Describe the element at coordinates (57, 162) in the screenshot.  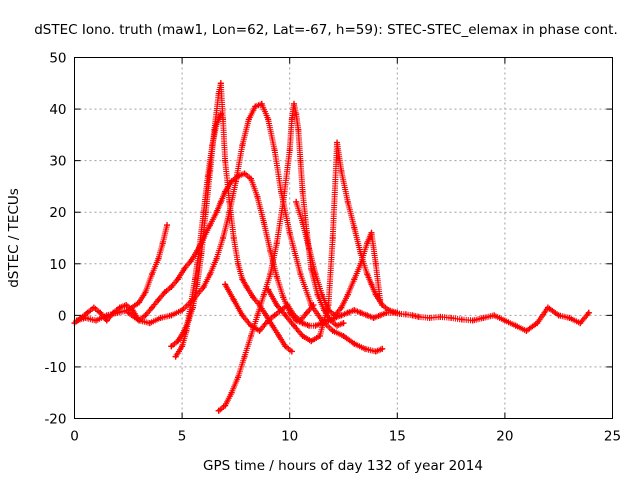
I see `y-tick-label: 30` at that location.